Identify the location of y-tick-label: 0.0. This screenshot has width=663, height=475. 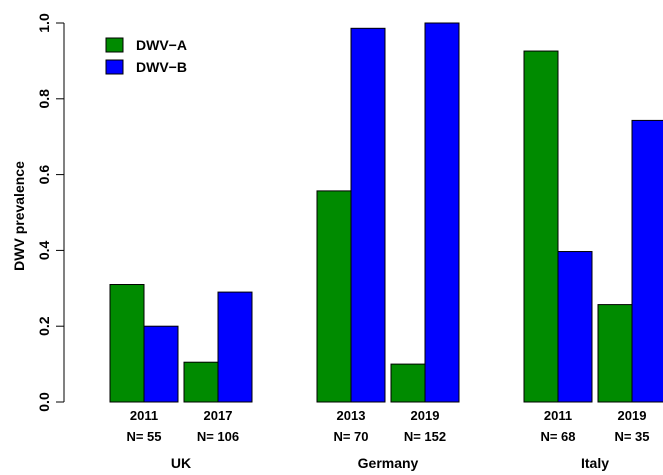
(44, 402).